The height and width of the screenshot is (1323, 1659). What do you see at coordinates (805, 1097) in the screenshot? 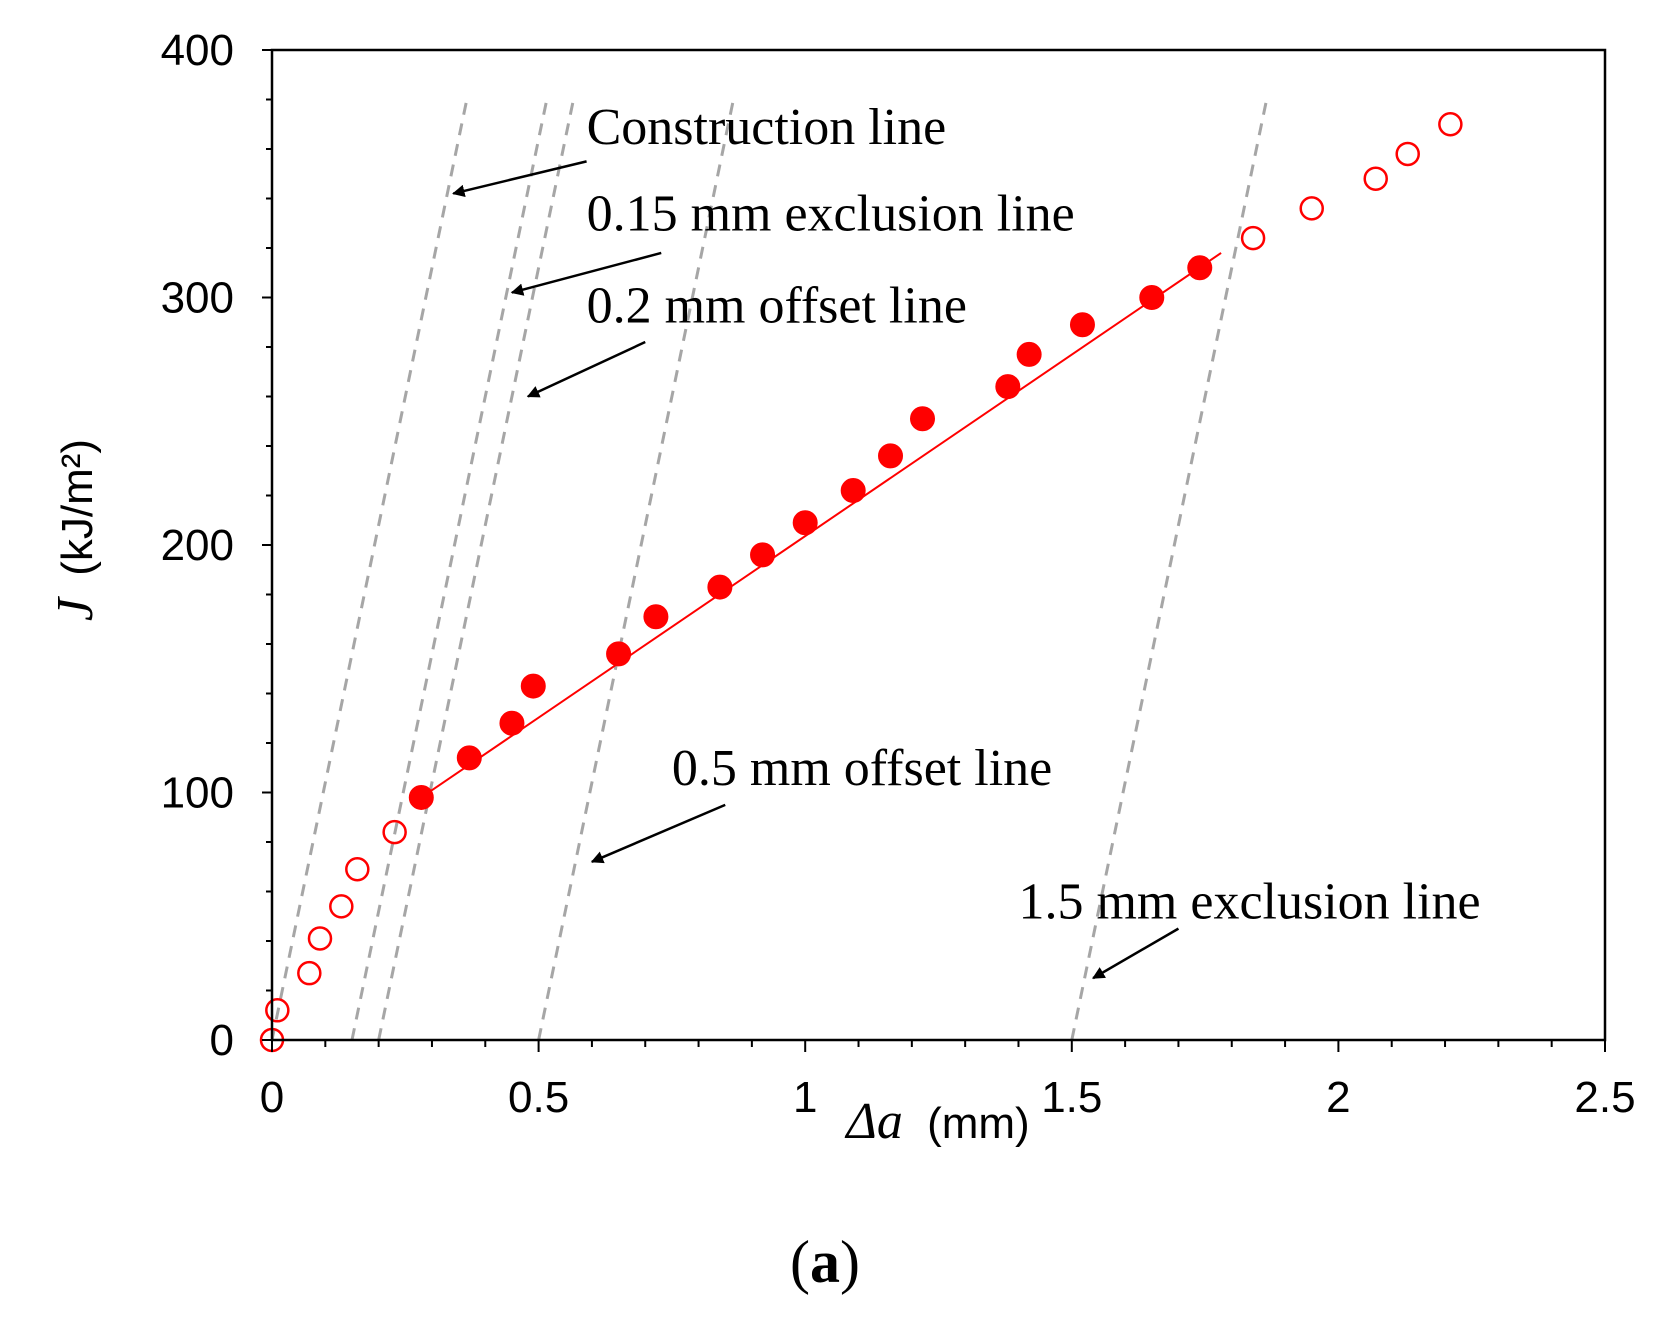
I see `x-tick-label: 1` at bounding box center [805, 1097].